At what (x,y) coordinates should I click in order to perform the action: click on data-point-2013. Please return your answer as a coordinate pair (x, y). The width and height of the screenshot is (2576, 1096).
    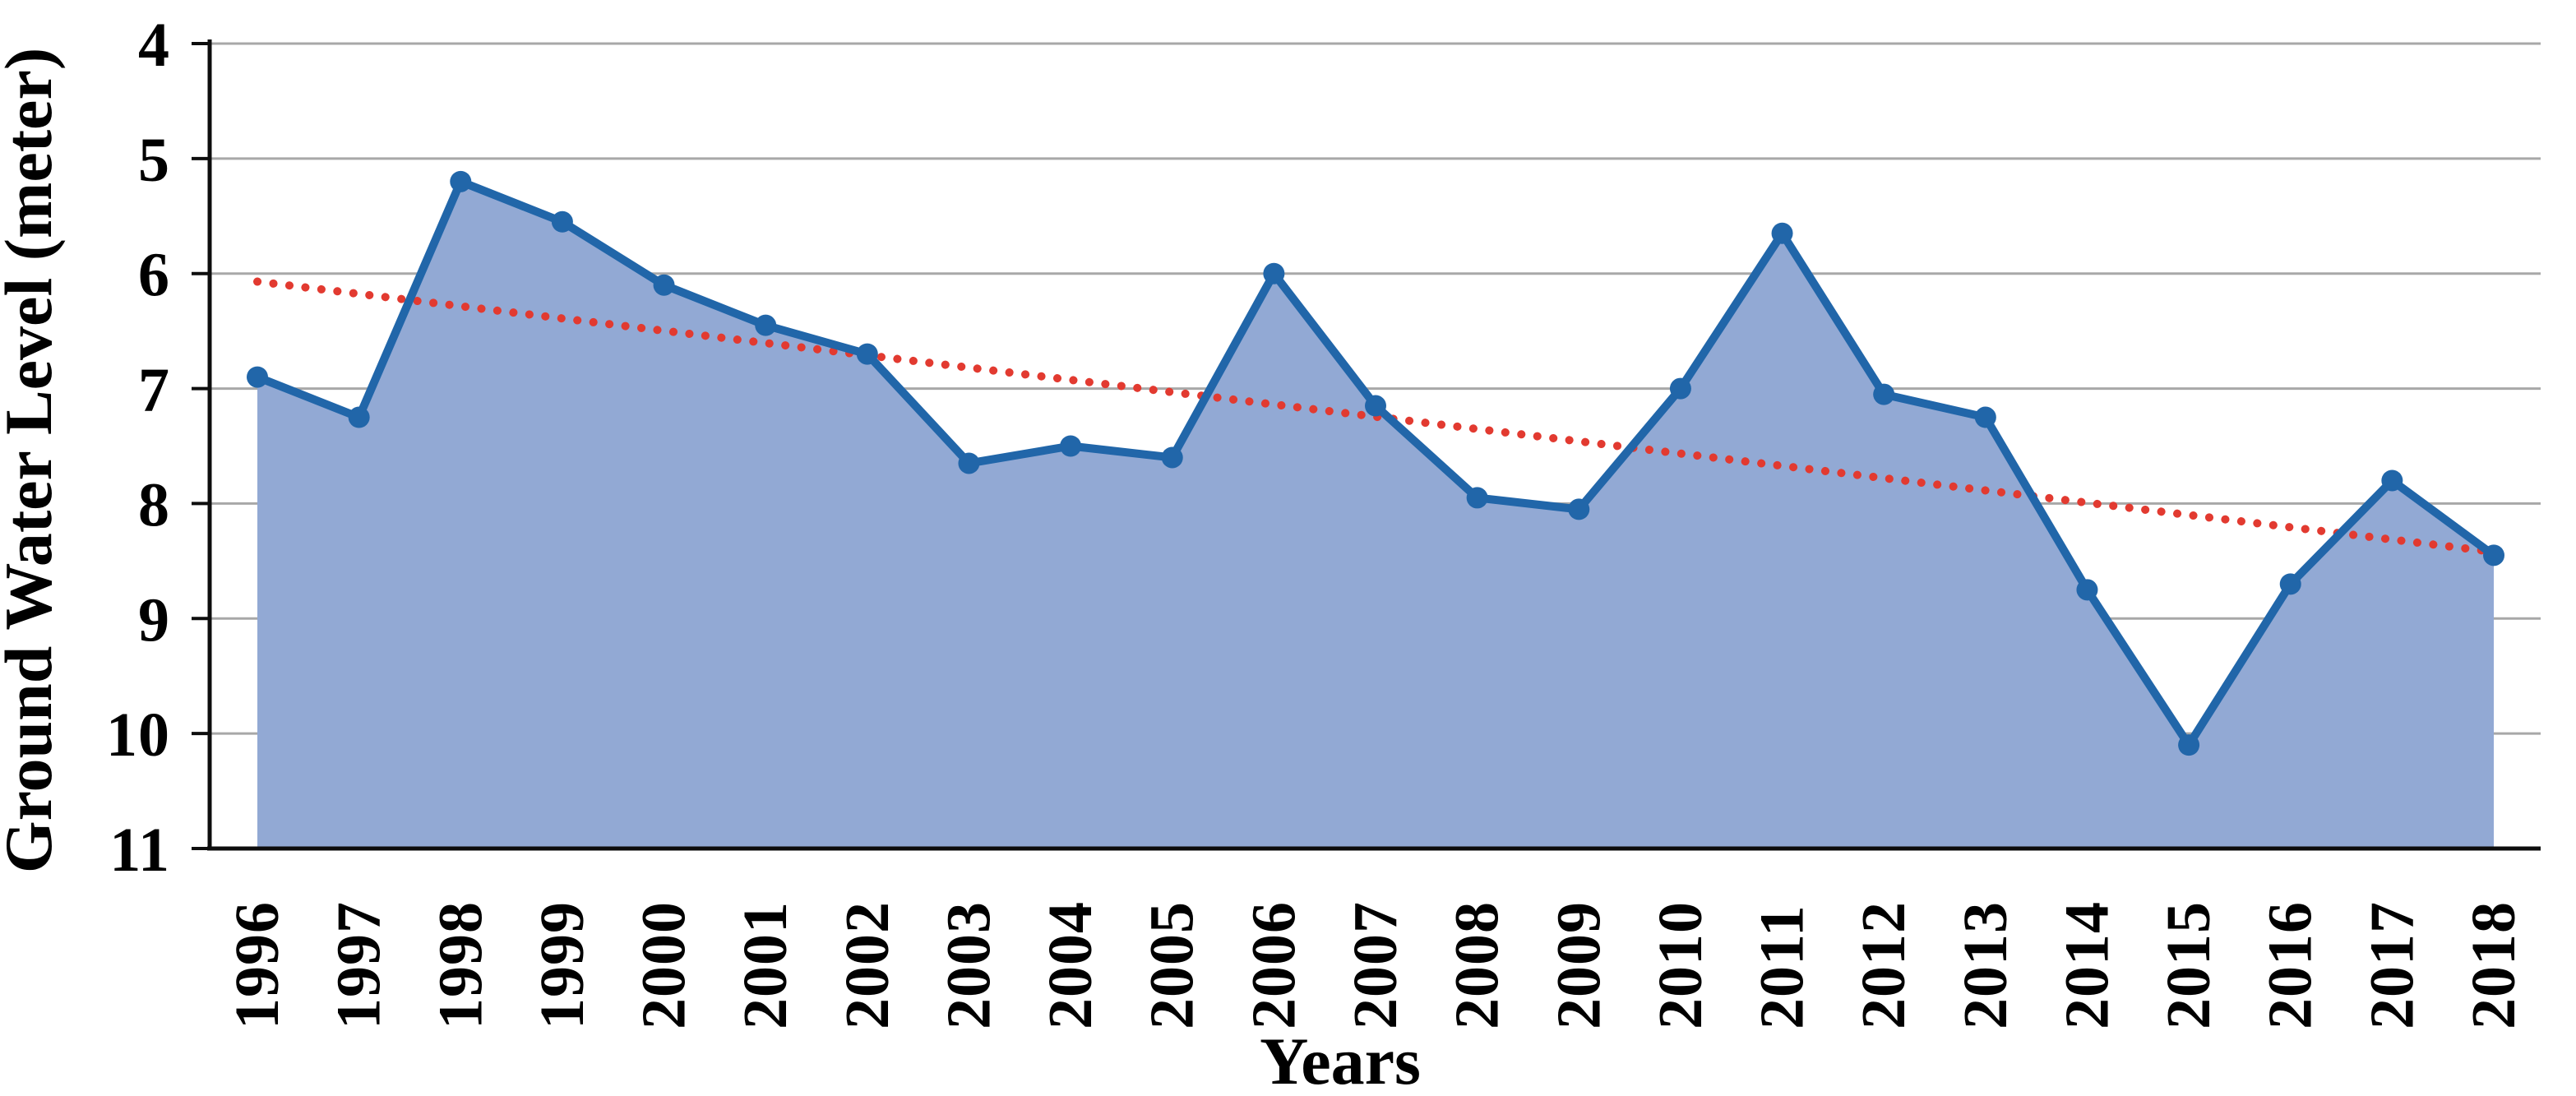
    Looking at the image, I should click on (1985, 417).